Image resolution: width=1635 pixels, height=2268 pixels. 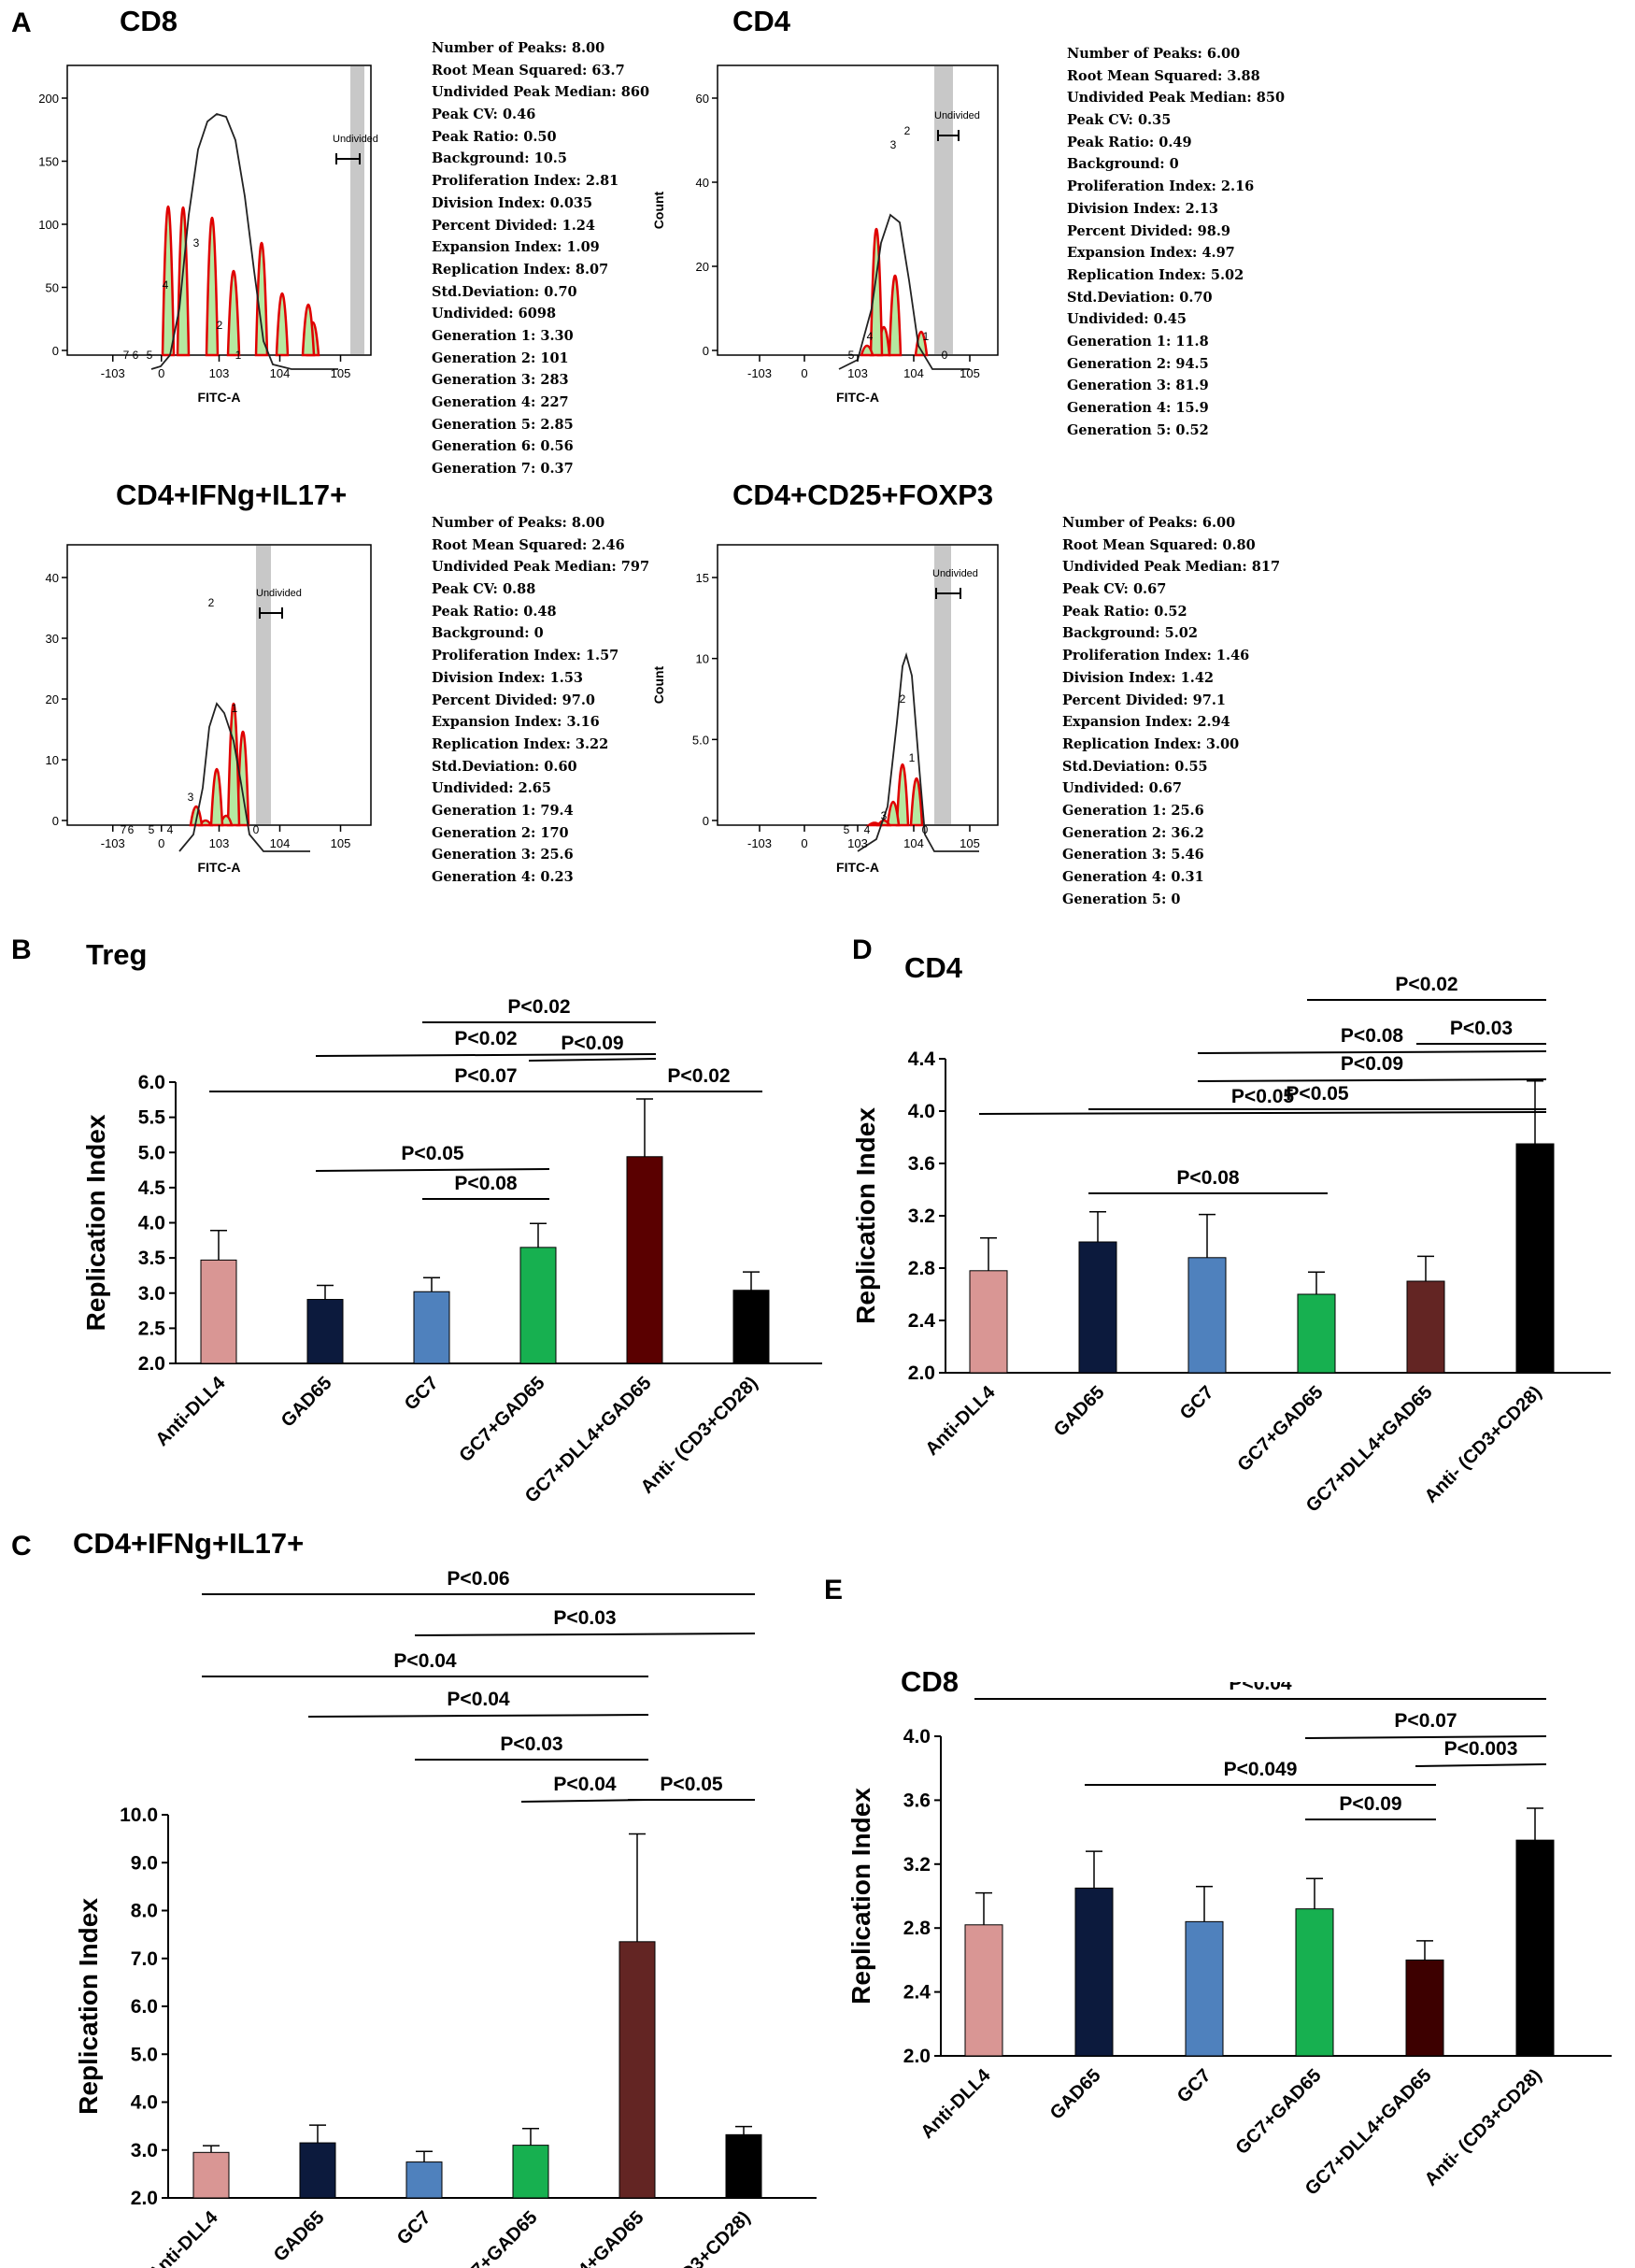 What do you see at coordinates (144, 2103) in the screenshot?
I see `y-tick-label: 4.0` at bounding box center [144, 2103].